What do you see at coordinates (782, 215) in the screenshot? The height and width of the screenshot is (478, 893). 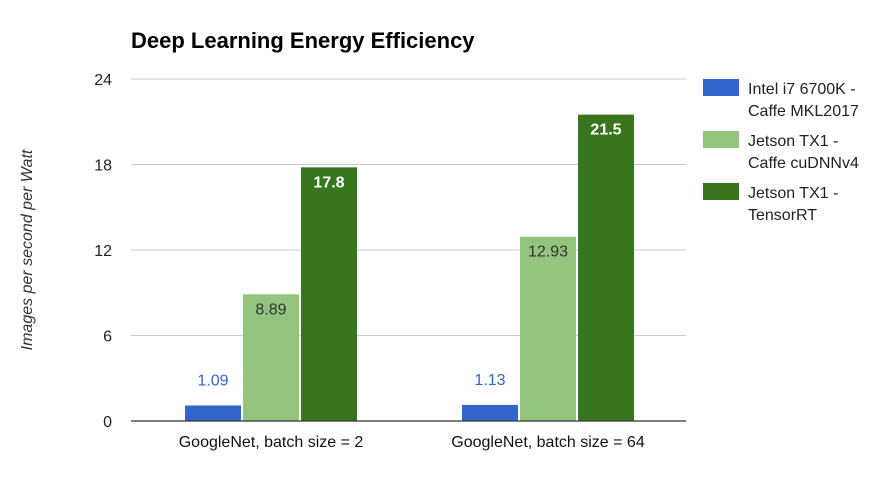 I see `legend-label: TensorRT` at bounding box center [782, 215].